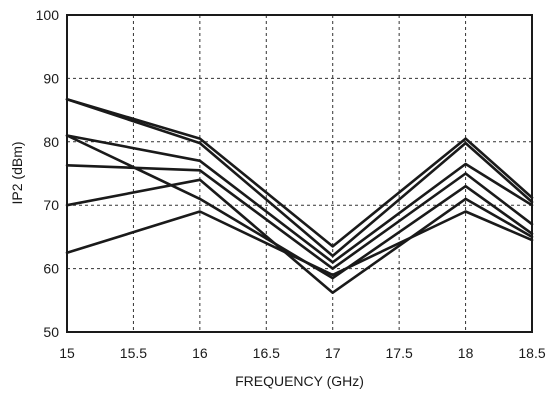 Image resolution: width=548 pixels, height=396 pixels. I want to click on x-tick-label: 15.5, so click(133, 353).